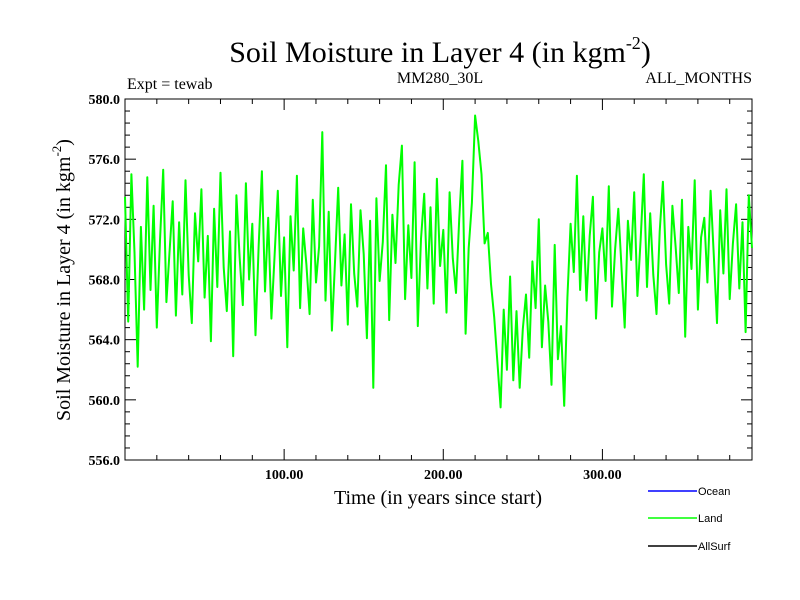 This screenshot has height=600, width=800. What do you see at coordinates (64, 288) in the screenshot?
I see `y-axis-label-main: Soil Moisture in Layer 4 (in kgm` at bounding box center [64, 288].